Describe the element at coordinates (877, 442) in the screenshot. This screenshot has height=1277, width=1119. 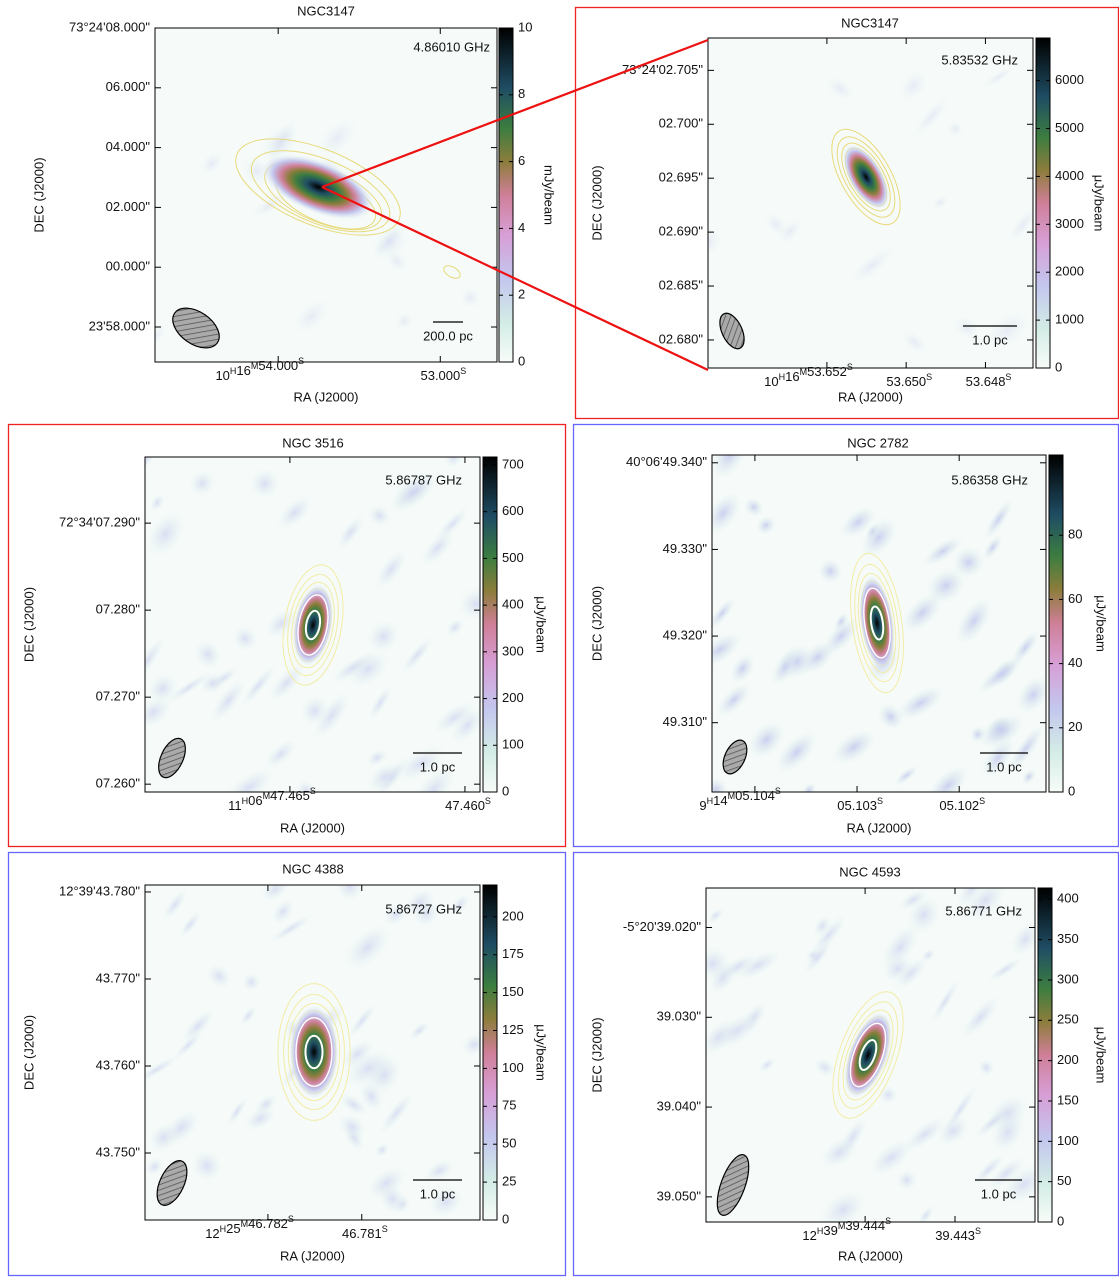
I see `panel-title: NGC 2782` at that location.